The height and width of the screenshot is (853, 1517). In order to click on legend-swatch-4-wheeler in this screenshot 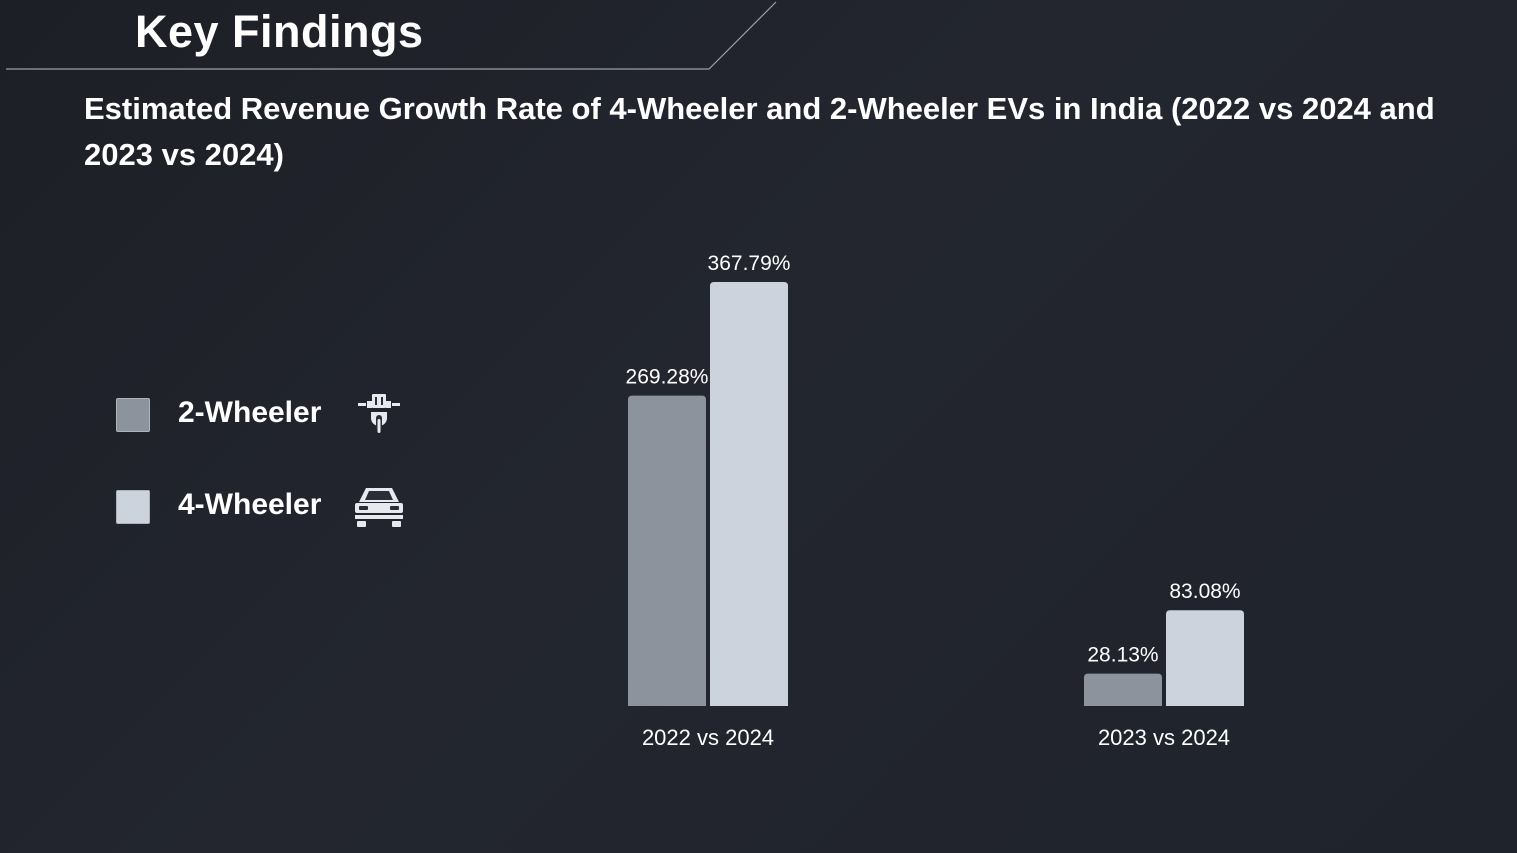, I will do `click(133, 507)`.